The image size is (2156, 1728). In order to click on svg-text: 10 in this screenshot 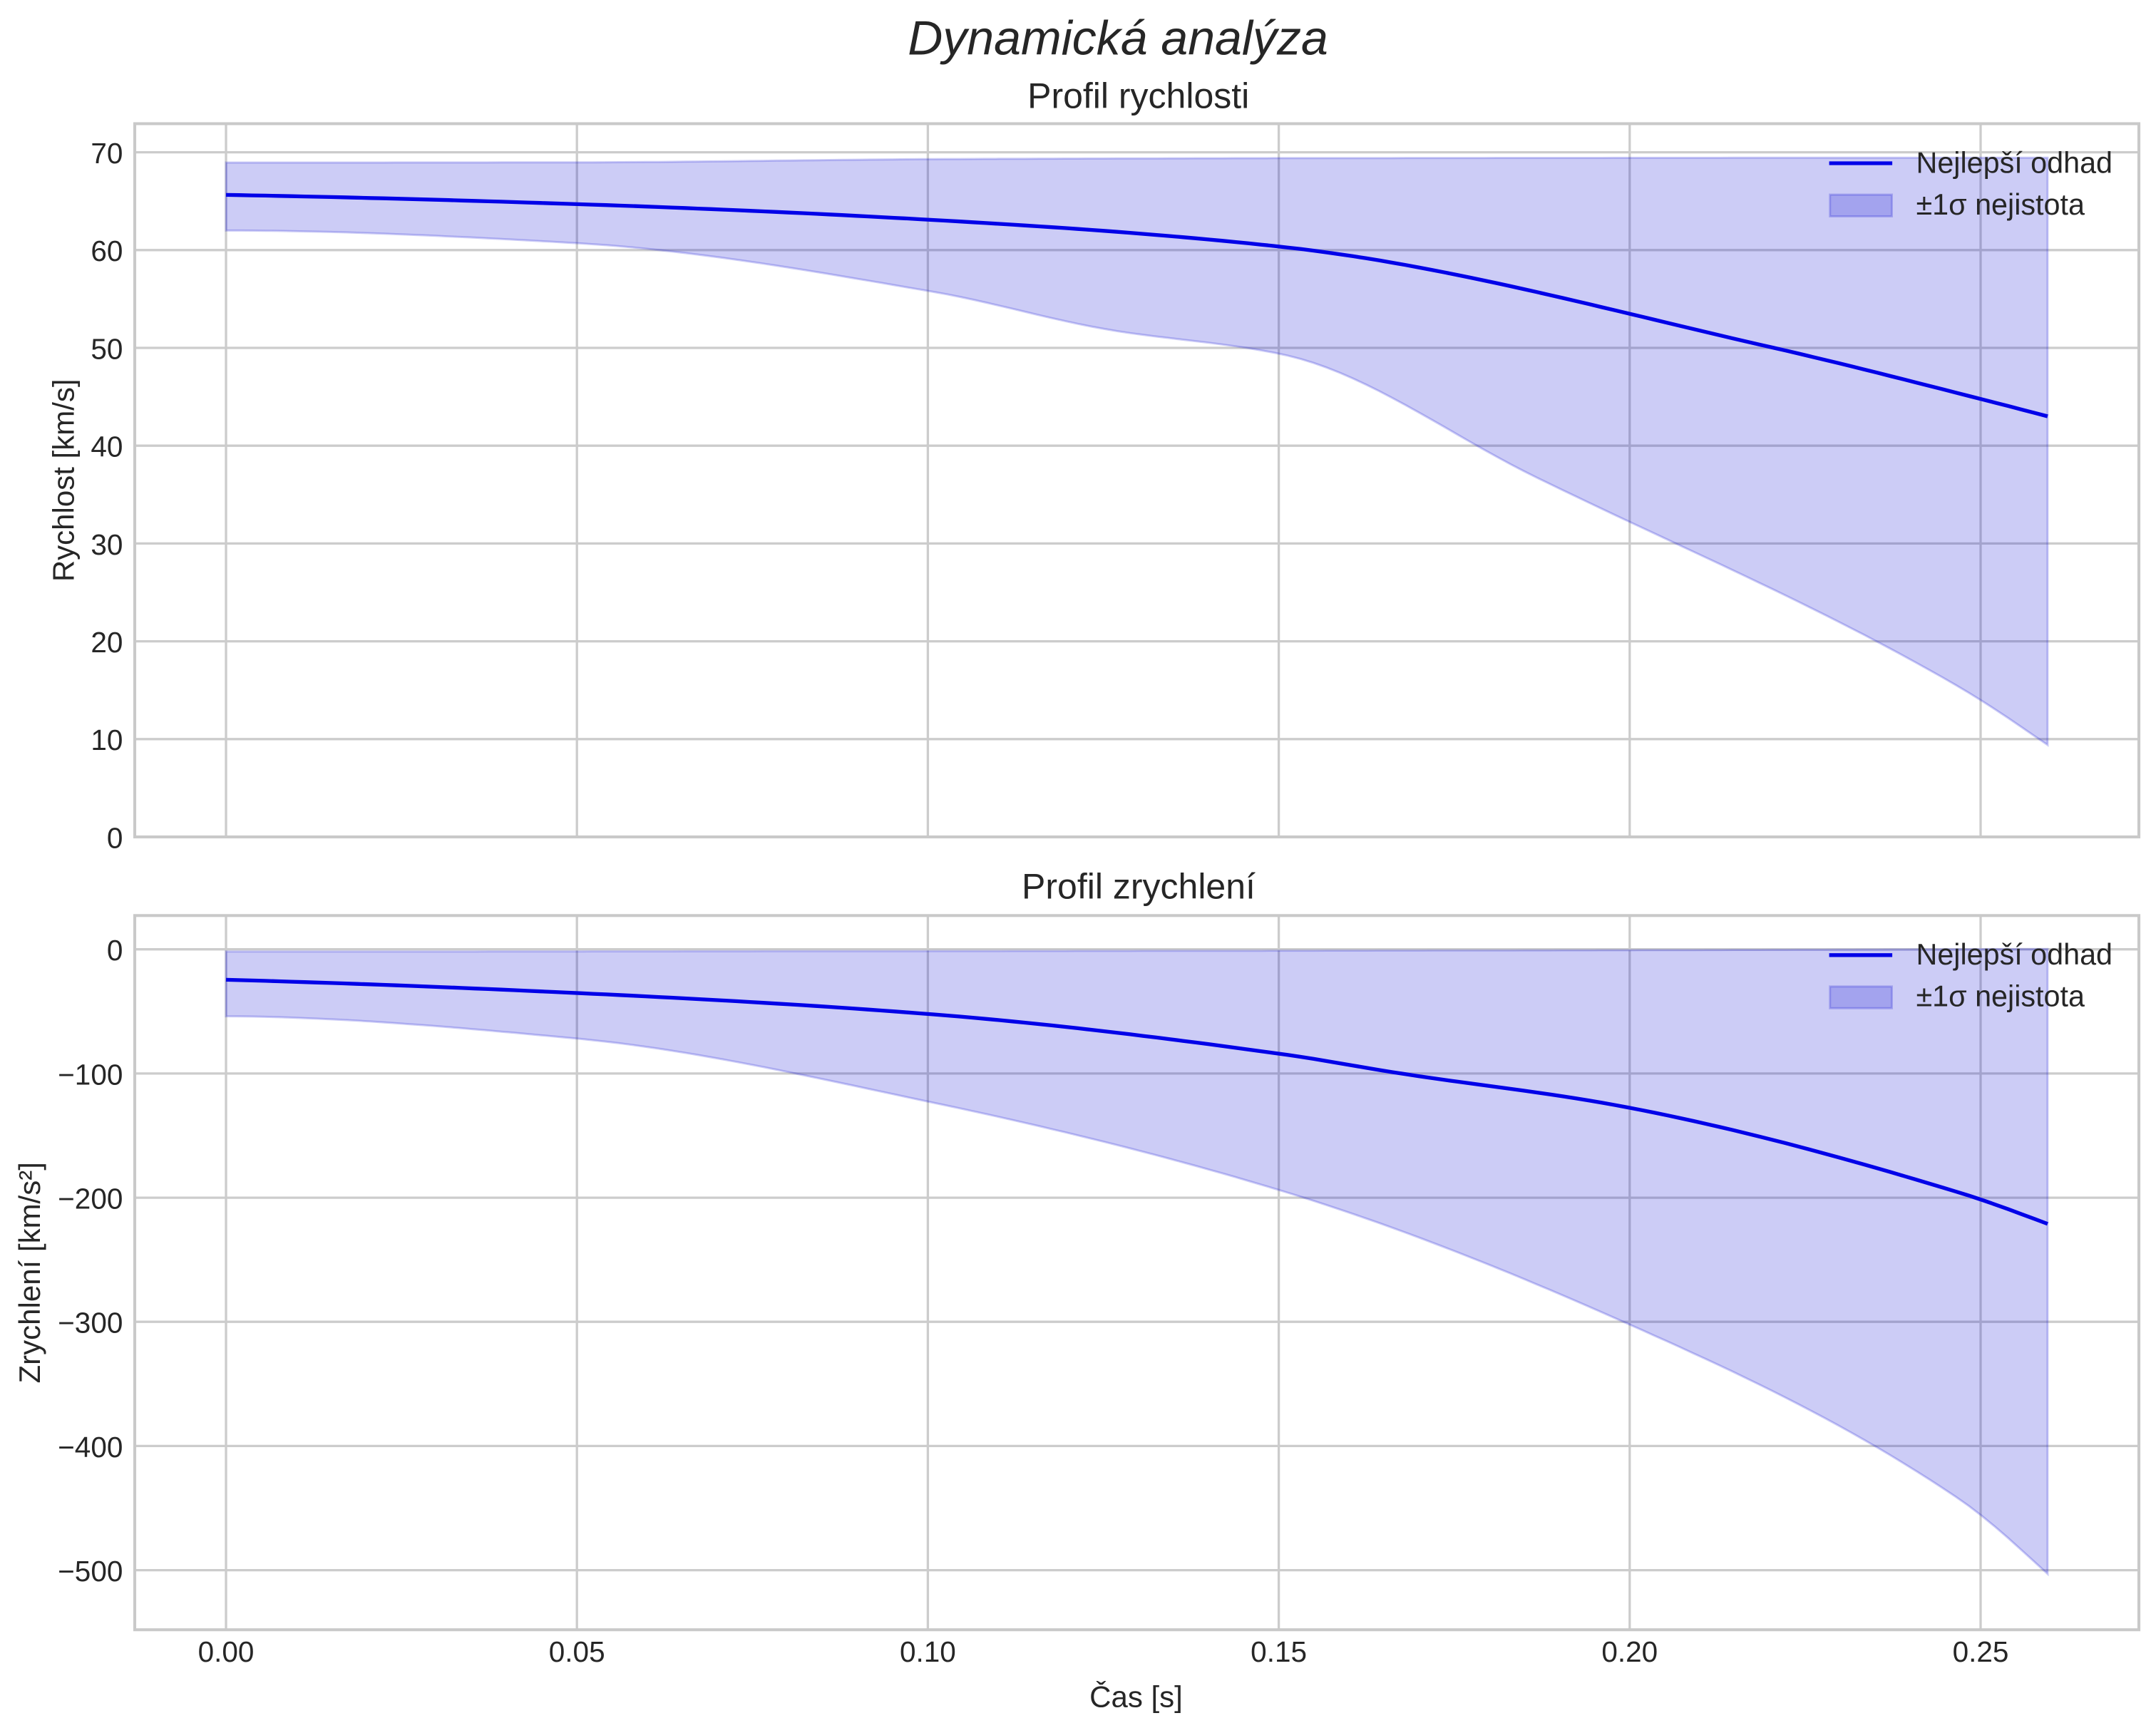, I will do `click(107, 740)`.